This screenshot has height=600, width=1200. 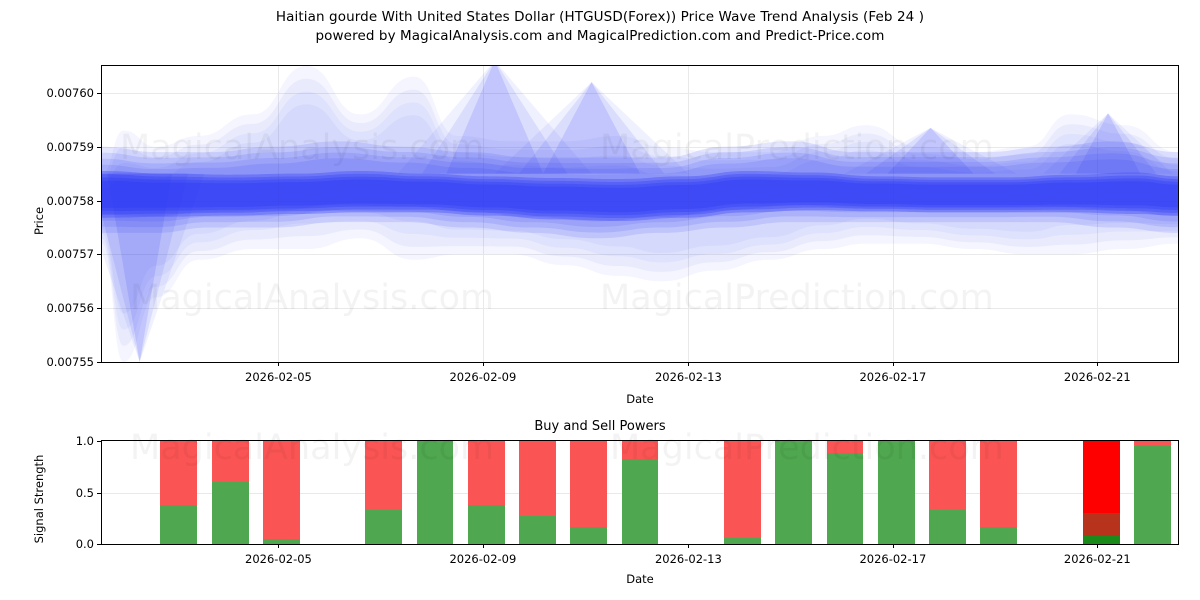 I want to click on price-y-tick: 0.00759, so click(x=70, y=146).